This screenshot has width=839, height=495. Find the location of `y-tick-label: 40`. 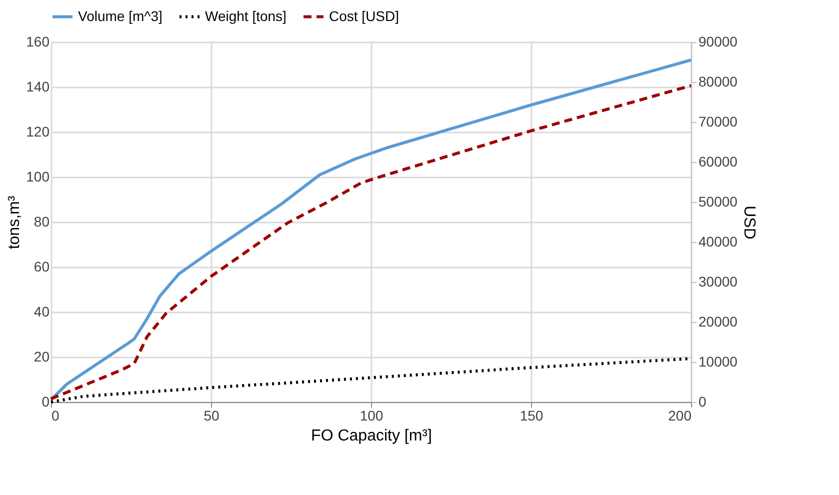

y-tick-label: 40 is located at coordinates (42, 312).